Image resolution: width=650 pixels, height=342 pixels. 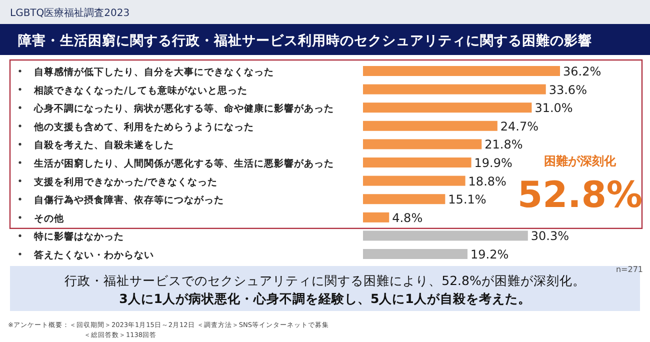 I want to click on text: LGBTQ医療福祉調査2023, so click(x=70, y=13).